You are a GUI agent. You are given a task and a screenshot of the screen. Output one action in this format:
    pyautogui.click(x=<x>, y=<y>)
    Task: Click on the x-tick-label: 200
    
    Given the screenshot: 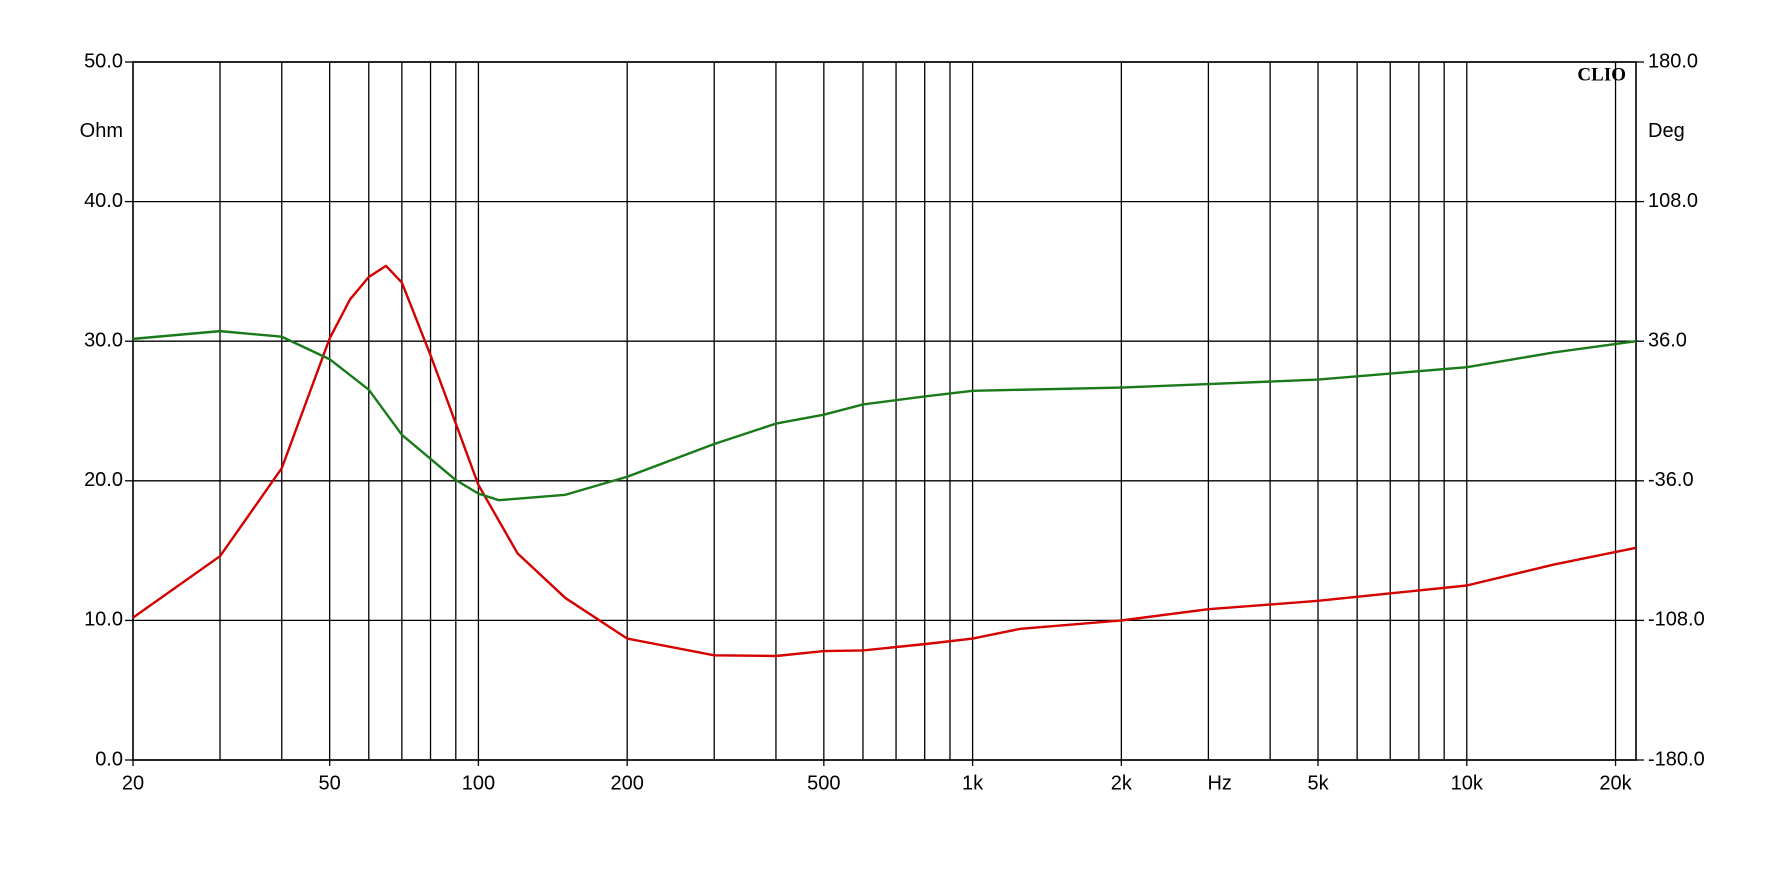 What is the action you would take?
    pyautogui.click(x=626, y=783)
    